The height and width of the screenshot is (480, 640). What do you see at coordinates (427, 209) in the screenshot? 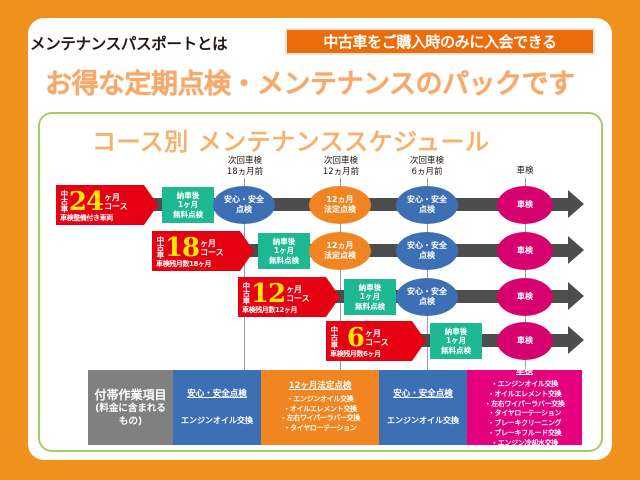
I see `node-safety-check-24-b-l2: 点検` at bounding box center [427, 209].